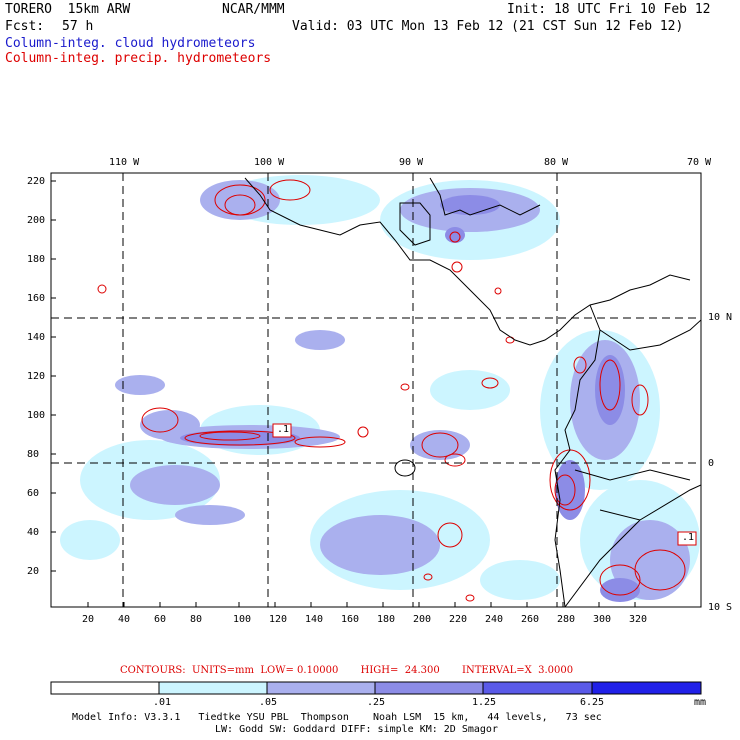 Image resolution: width=740 pixels, height=740 pixels. What do you see at coordinates (36, 259) in the screenshot?
I see `y-tick: 180` at bounding box center [36, 259].